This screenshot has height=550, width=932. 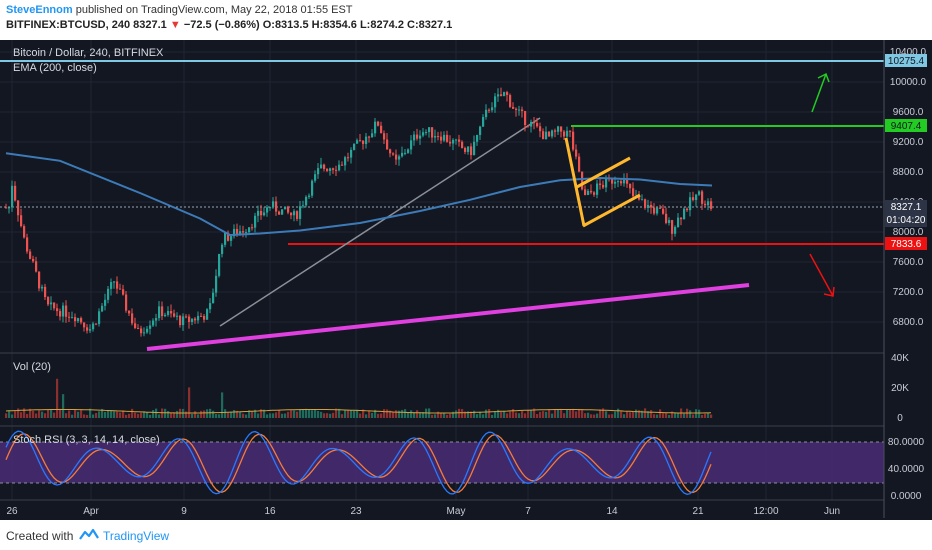 What do you see at coordinates (448, 317) in the screenshot?
I see `magenta-support-trendline` at bounding box center [448, 317].